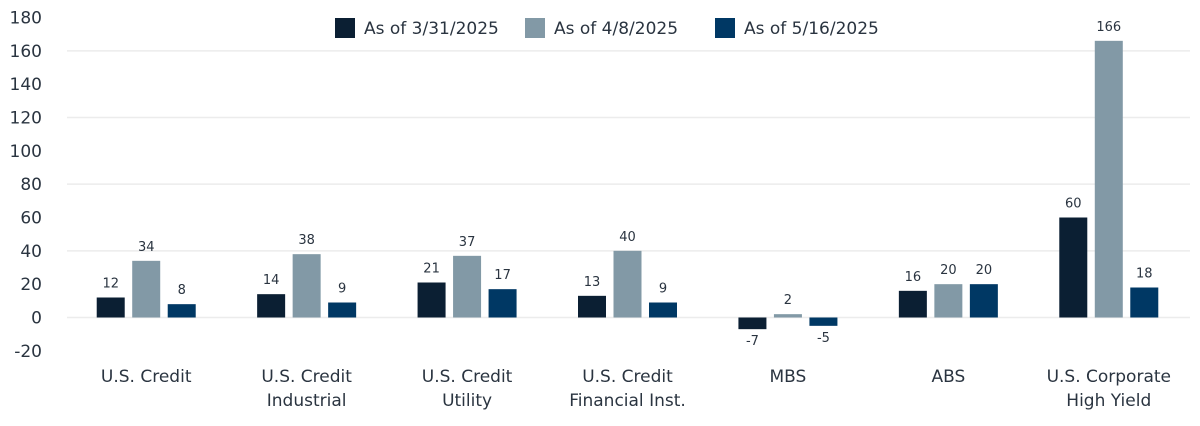 The height and width of the screenshot is (426, 1200). Describe the element at coordinates (616, 29) in the screenshot. I see `legend-label: As of 4/8/2025` at that location.